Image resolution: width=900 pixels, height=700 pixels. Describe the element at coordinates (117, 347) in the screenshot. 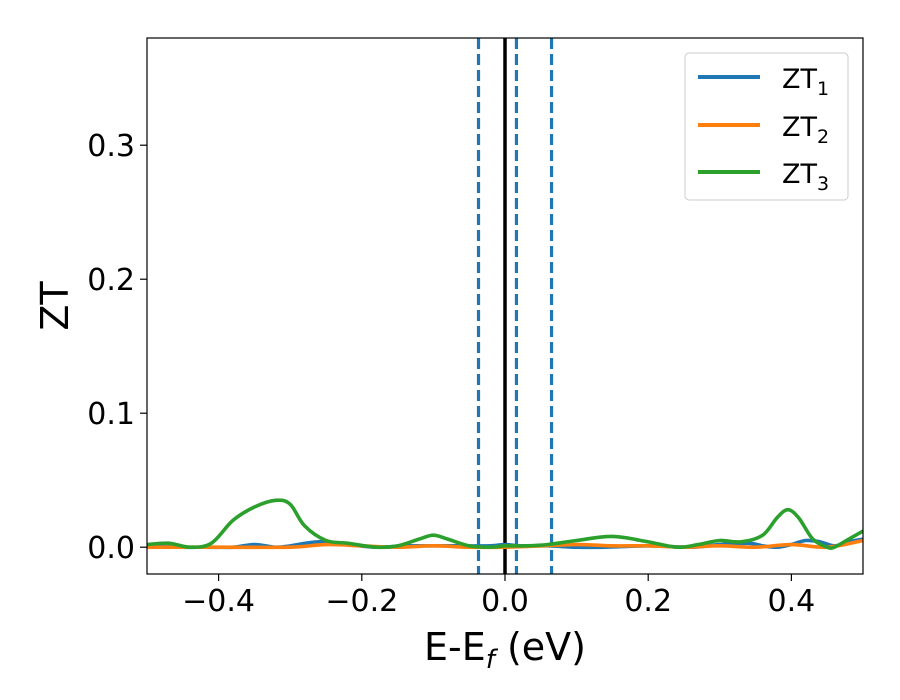

I see `y-ticks: 0.0 0.1 0.2 0.3` at that location.